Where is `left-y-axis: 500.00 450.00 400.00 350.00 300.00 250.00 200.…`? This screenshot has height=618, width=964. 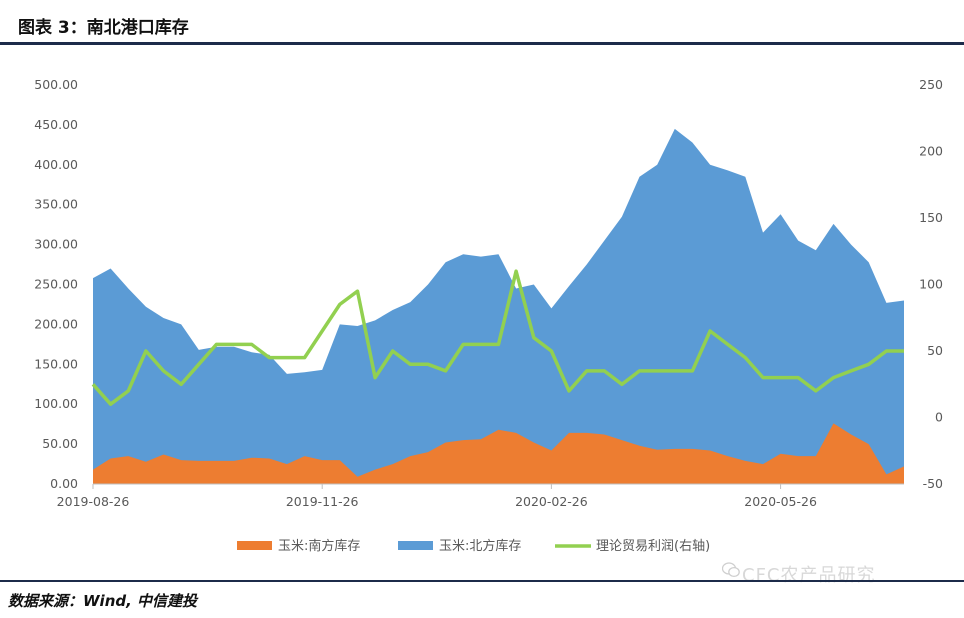 left-y-axis: 500.00 450.00 400.00 350.00 300.00 250.00 200.… is located at coordinates (56, 284).